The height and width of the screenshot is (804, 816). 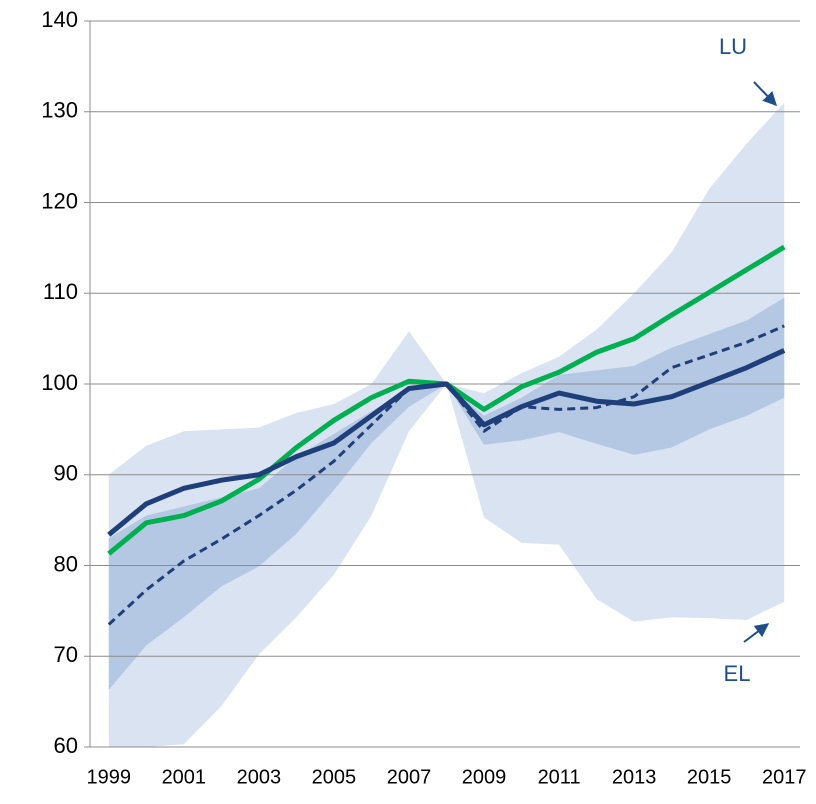 I want to click on y-tick-label: 140, so click(x=59, y=19).